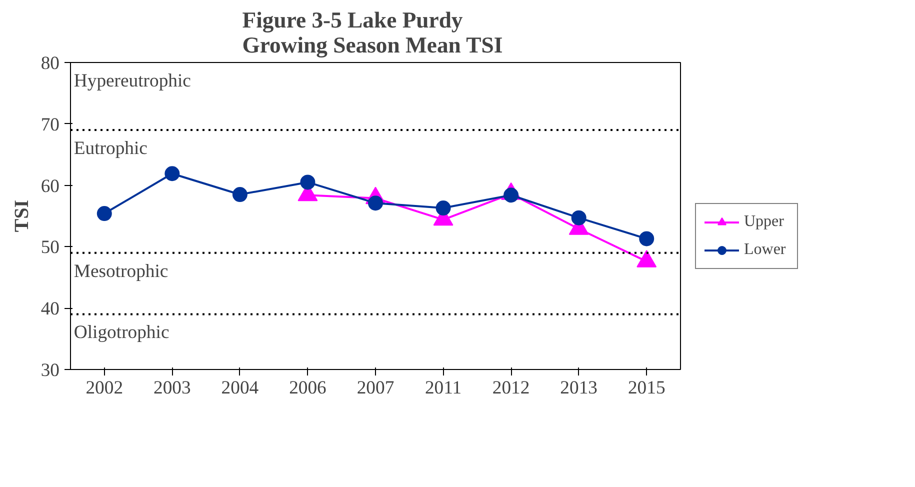 This screenshot has height=487, width=915. I want to click on annotation: Oligotrophic, so click(122, 333).